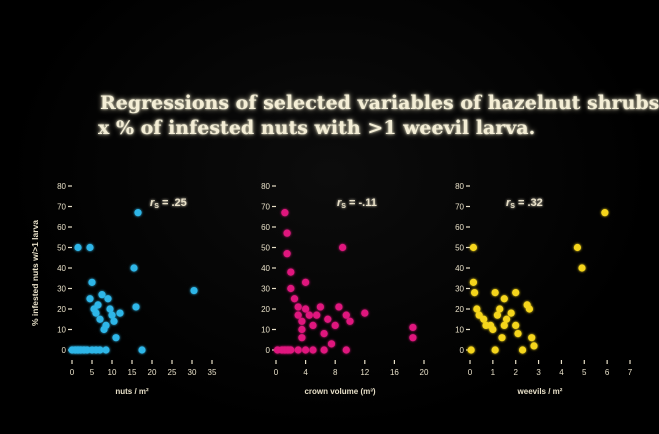  Describe the element at coordinates (364, 372) in the screenshot. I see `x-tick-label: 12` at that location.